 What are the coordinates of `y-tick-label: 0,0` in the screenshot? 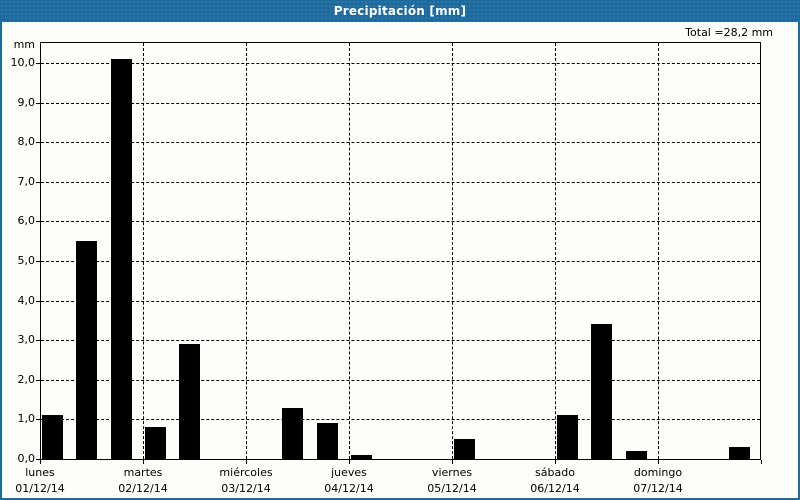 It's located at (26, 458).